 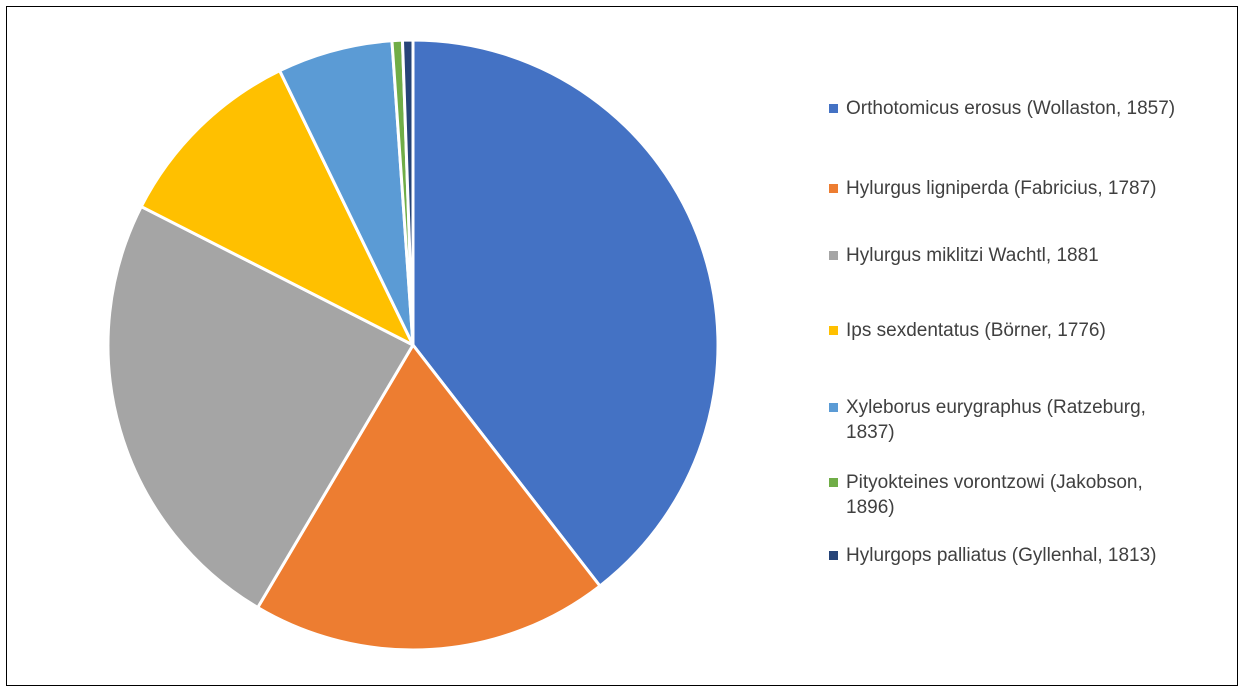 I want to click on legend-item: Hylurgops palliatus (Gyllenhal, 1813), so click(x=1012, y=555).